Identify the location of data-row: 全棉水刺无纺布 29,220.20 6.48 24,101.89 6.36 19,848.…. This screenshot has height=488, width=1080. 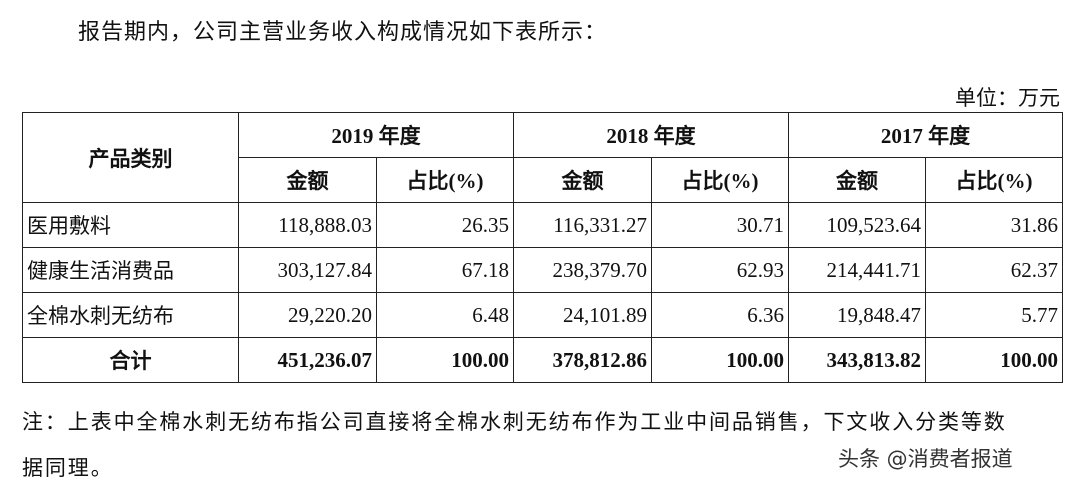
(542, 315).